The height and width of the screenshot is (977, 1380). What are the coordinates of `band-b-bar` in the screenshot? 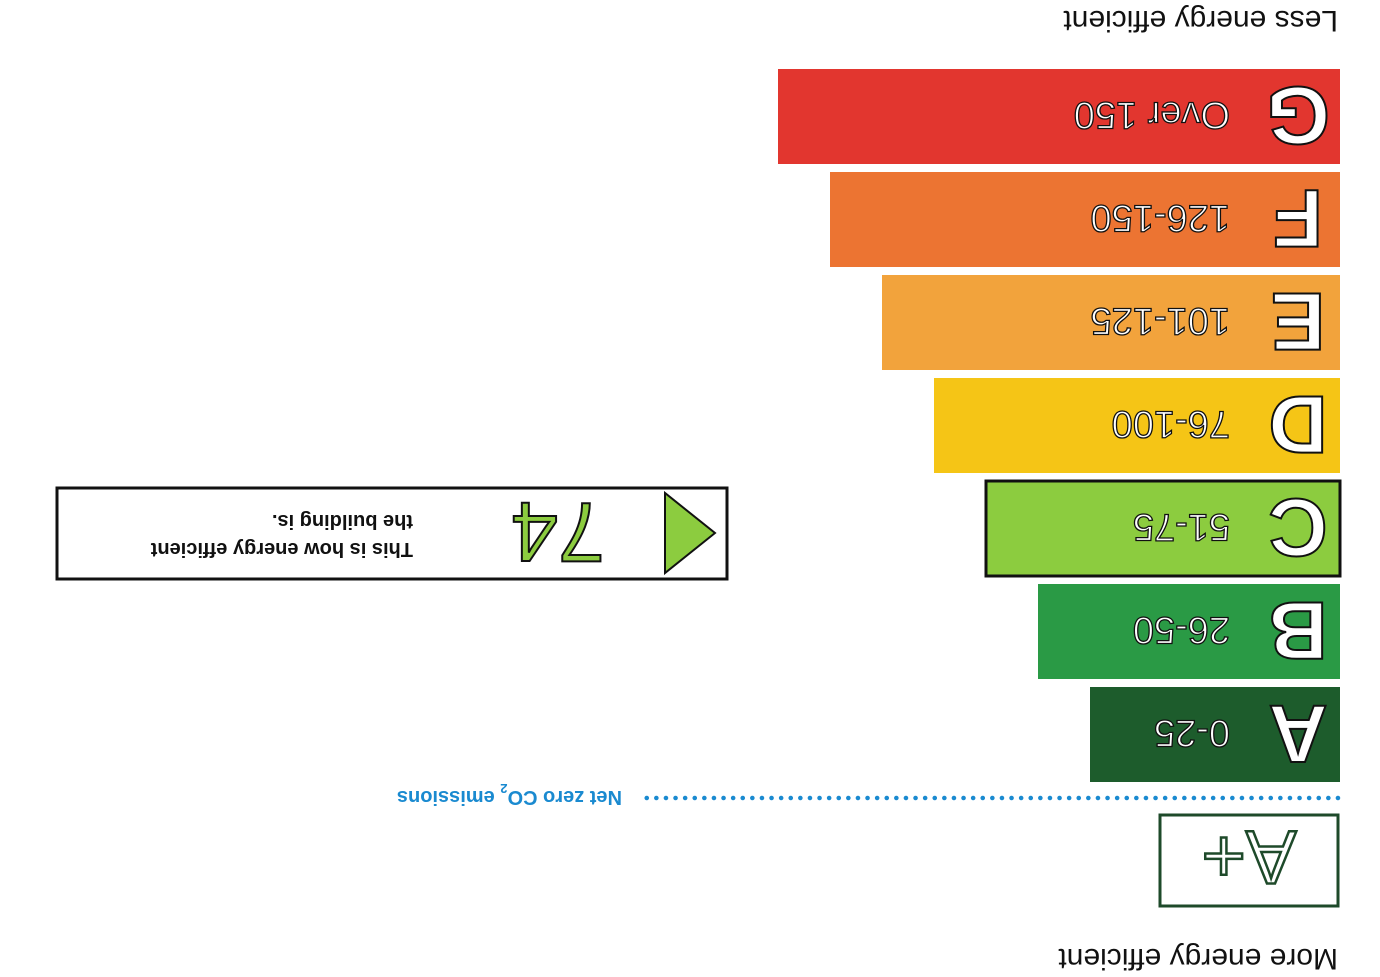 It's located at (1189, 631).